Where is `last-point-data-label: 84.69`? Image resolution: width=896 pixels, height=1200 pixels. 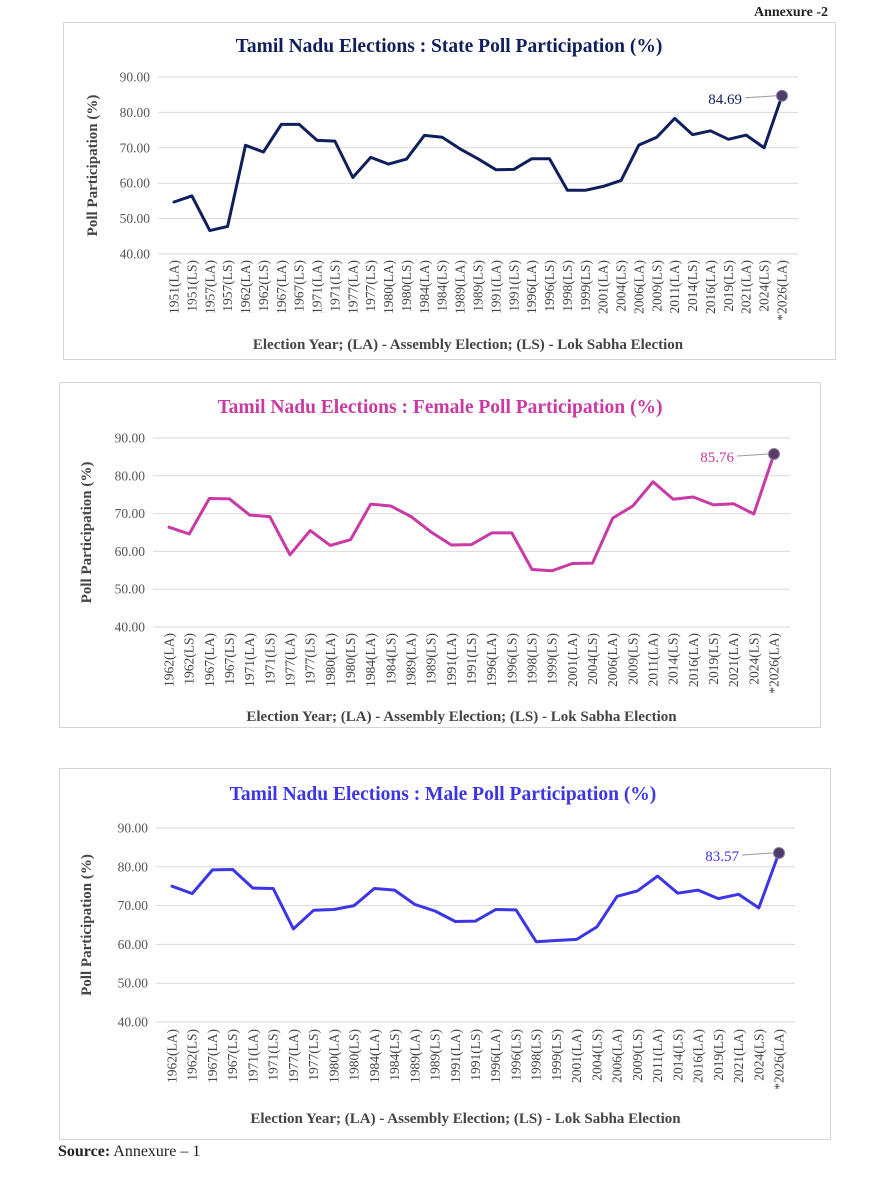 last-point-data-label: 84.69 is located at coordinates (725, 100).